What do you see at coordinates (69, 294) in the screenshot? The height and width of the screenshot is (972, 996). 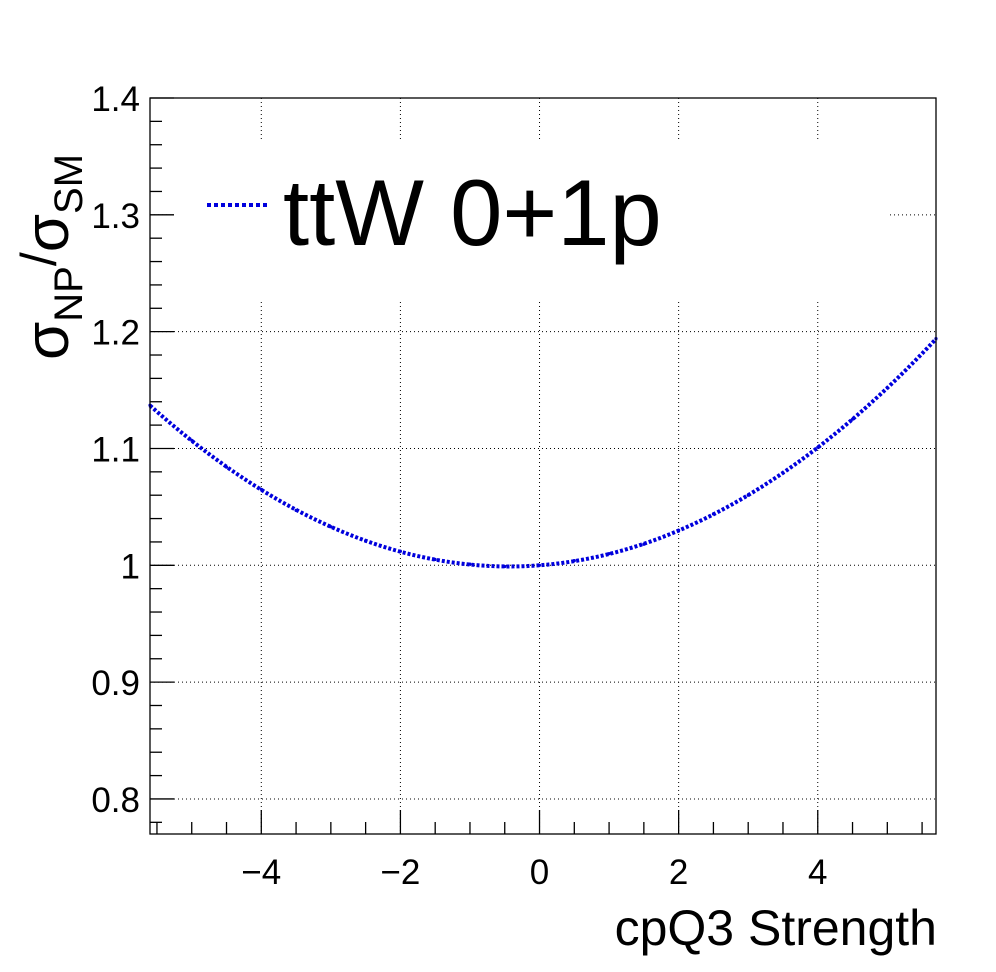 I see `y-axis-title-sub1: NP` at bounding box center [69, 294].